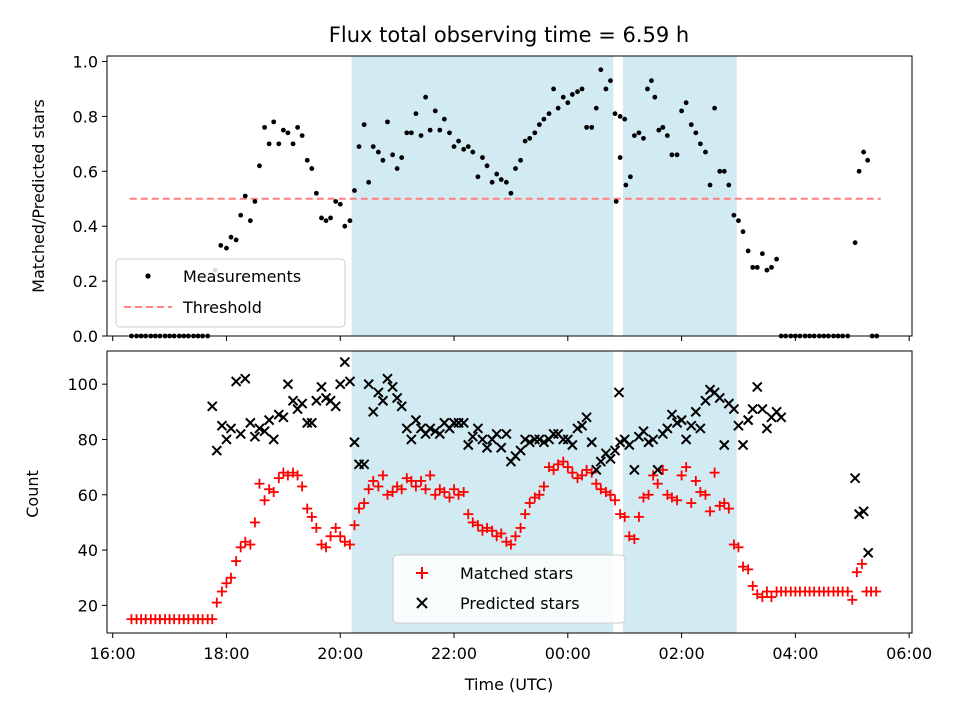 The width and height of the screenshot is (960, 720). Describe the element at coordinates (340, 653) in the screenshot. I see `x-tick-label: 20:00` at that location.